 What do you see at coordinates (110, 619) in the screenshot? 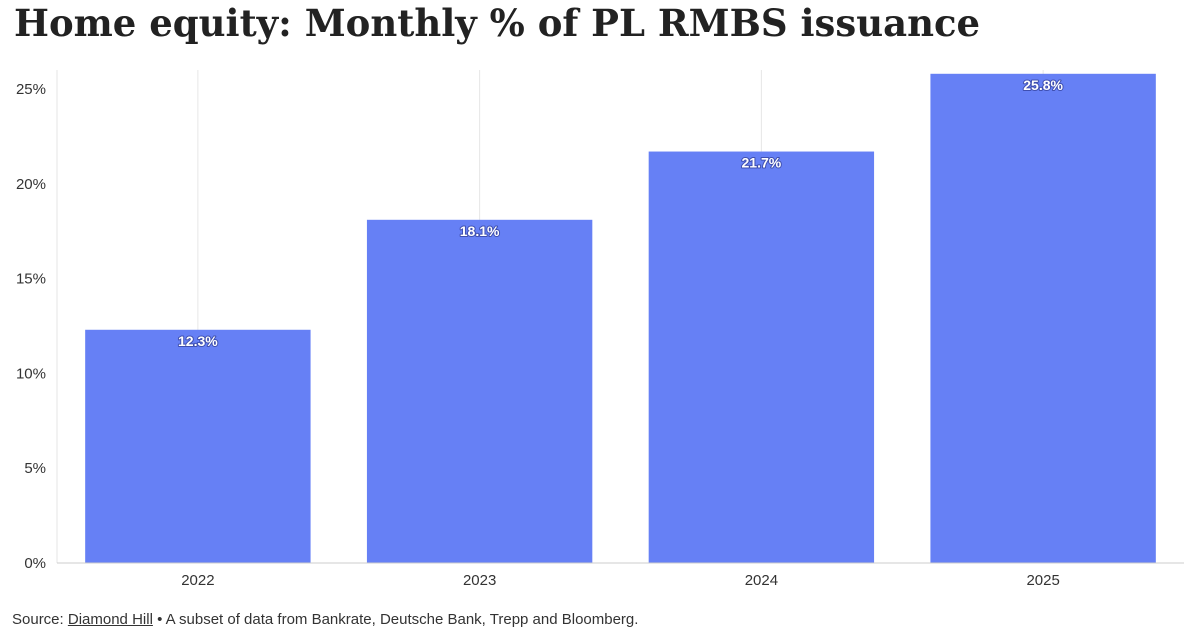
I see `source-link: Diamond Hill` at bounding box center [110, 619].